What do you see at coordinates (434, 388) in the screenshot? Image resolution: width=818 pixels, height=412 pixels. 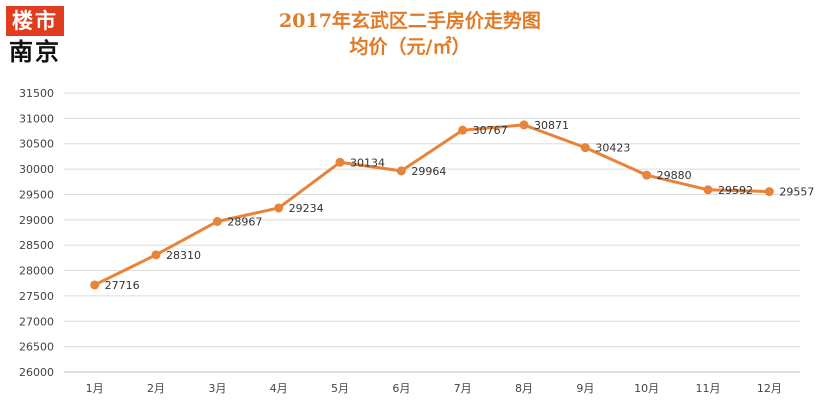 I see `x-axis-ticks: 1月 2月 3月 4月 5月 6月 7月 8月 9月 10月 11月 12月` at bounding box center [434, 388].